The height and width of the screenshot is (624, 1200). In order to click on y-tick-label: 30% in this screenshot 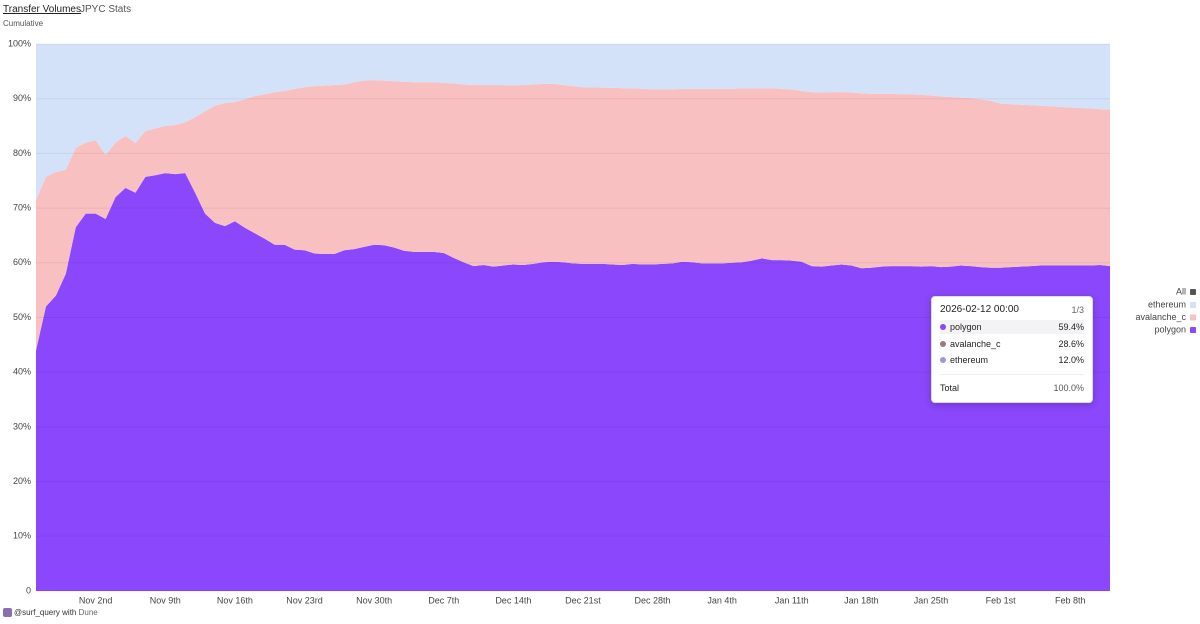, I will do `click(22, 426)`.